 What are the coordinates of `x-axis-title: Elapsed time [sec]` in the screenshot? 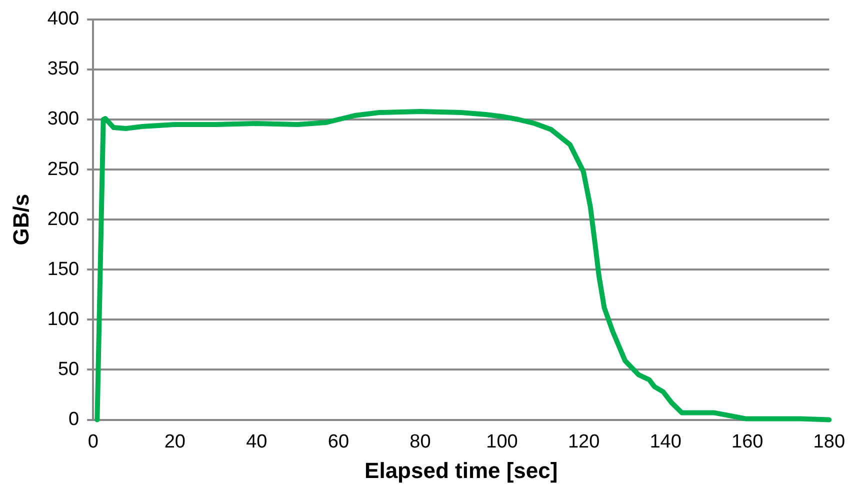 It's located at (461, 470).